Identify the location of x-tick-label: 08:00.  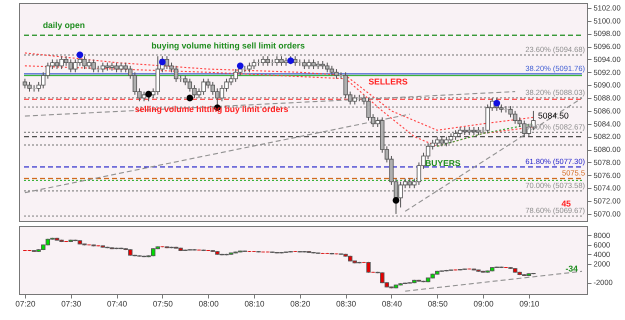
(209, 304).